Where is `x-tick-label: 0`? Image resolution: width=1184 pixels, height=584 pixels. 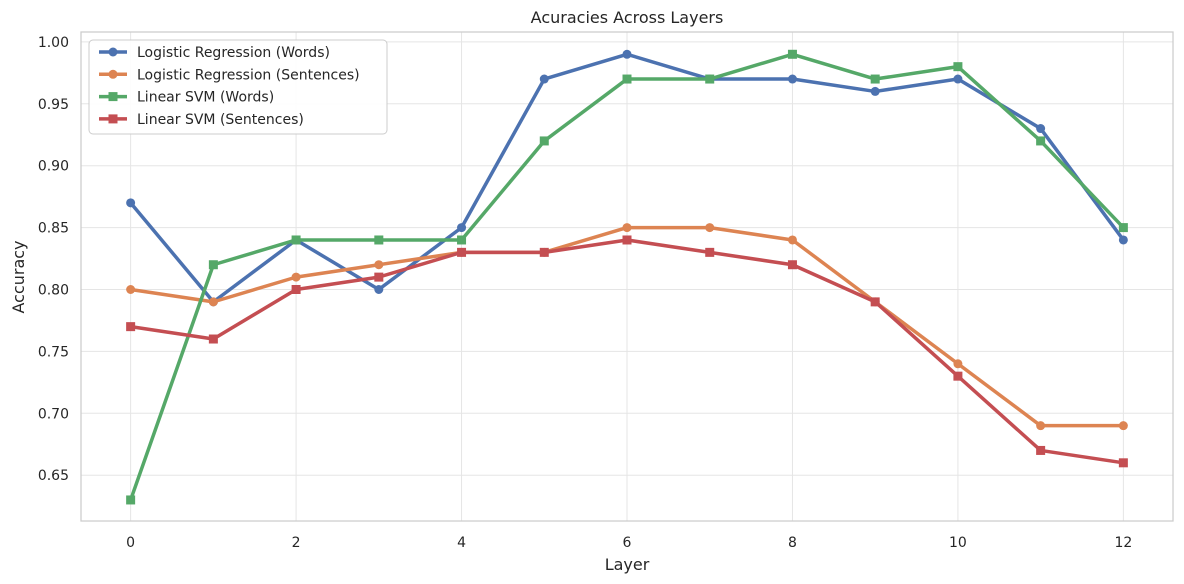 x-tick-label: 0 is located at coordinates (130, 543).